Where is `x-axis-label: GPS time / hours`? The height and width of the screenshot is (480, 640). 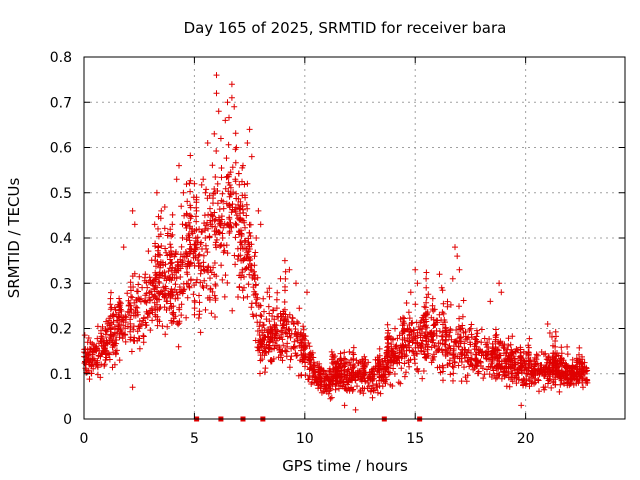 x-axis-label: GPS time / hours is located at coordinates (345, 466).